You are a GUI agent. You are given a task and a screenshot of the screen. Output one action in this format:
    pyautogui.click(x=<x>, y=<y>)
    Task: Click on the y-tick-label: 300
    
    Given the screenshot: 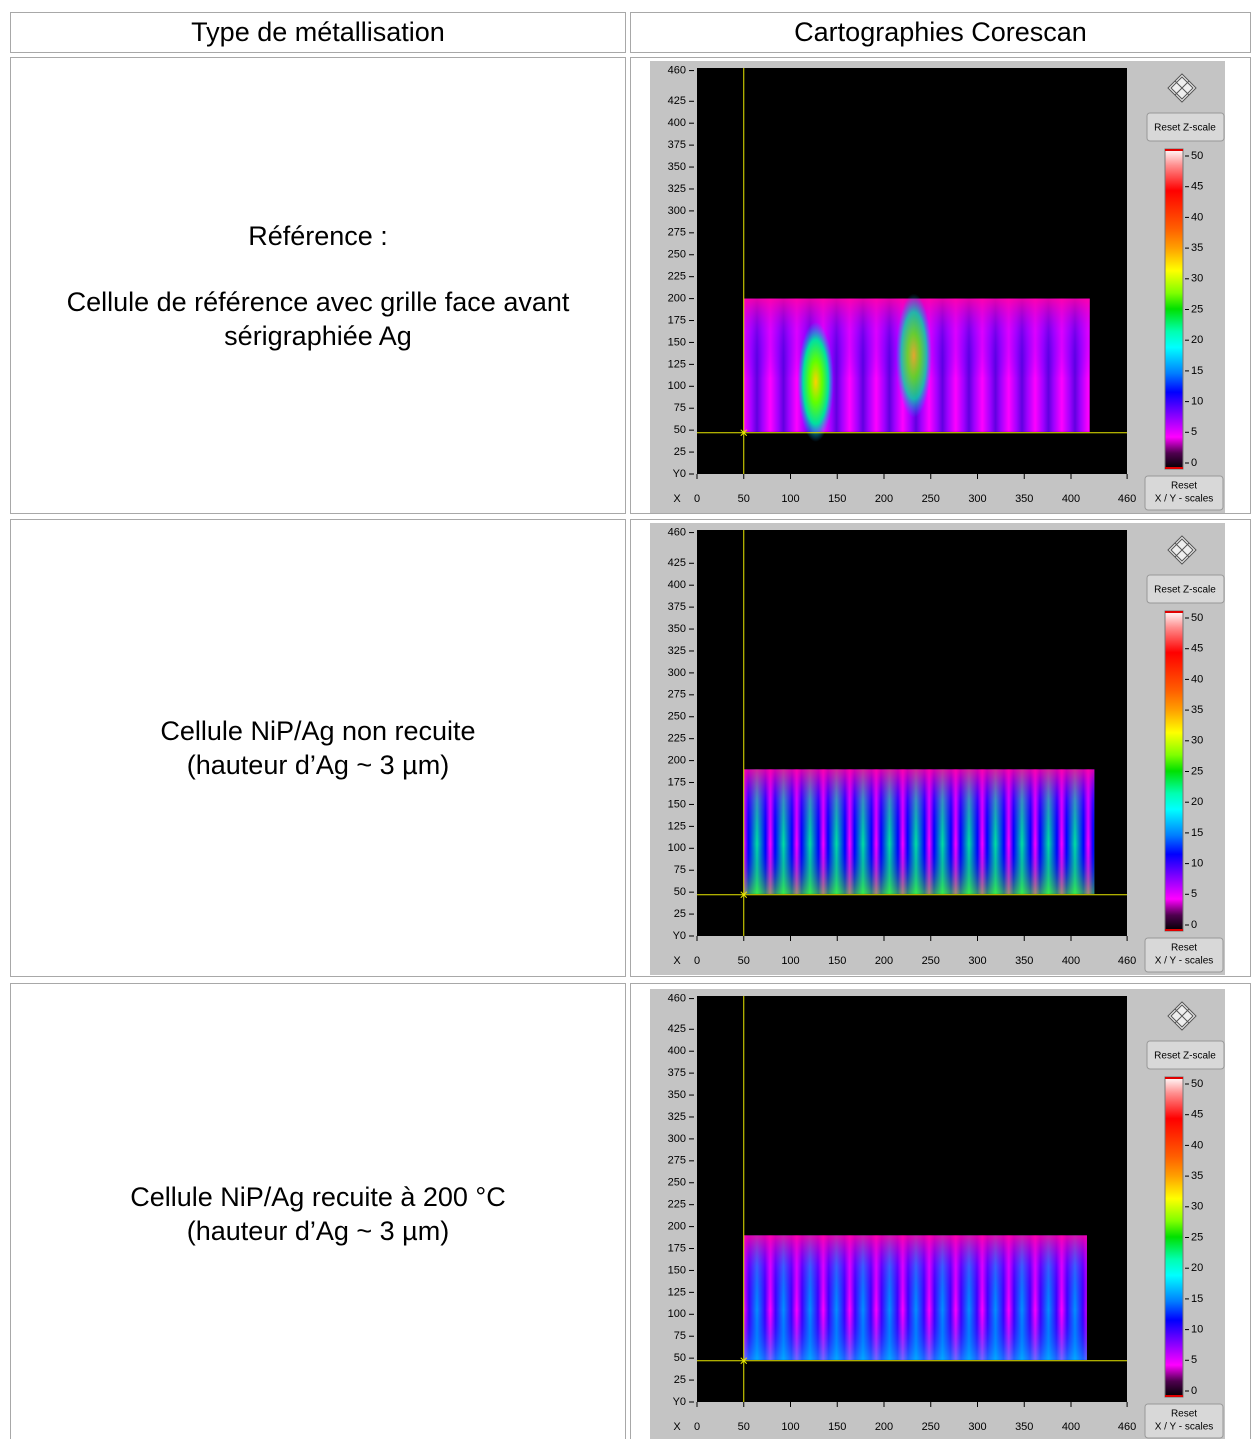 What is the action you would take?
    pyautogui.click(x=677, y=673)
    